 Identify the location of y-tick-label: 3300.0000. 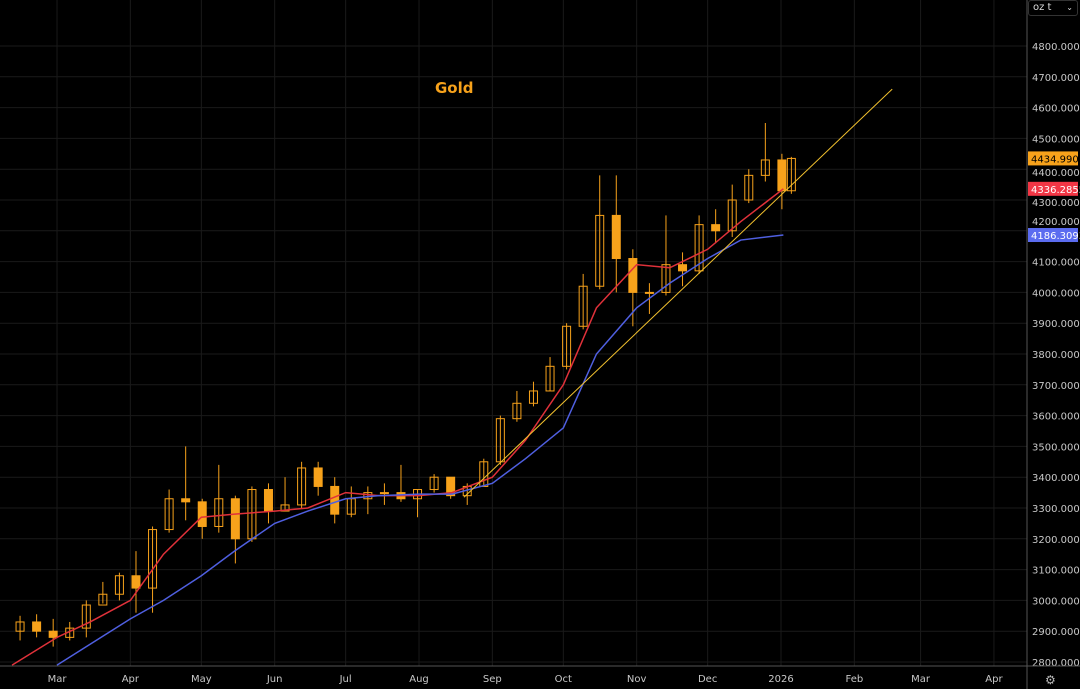
(1056, 509).